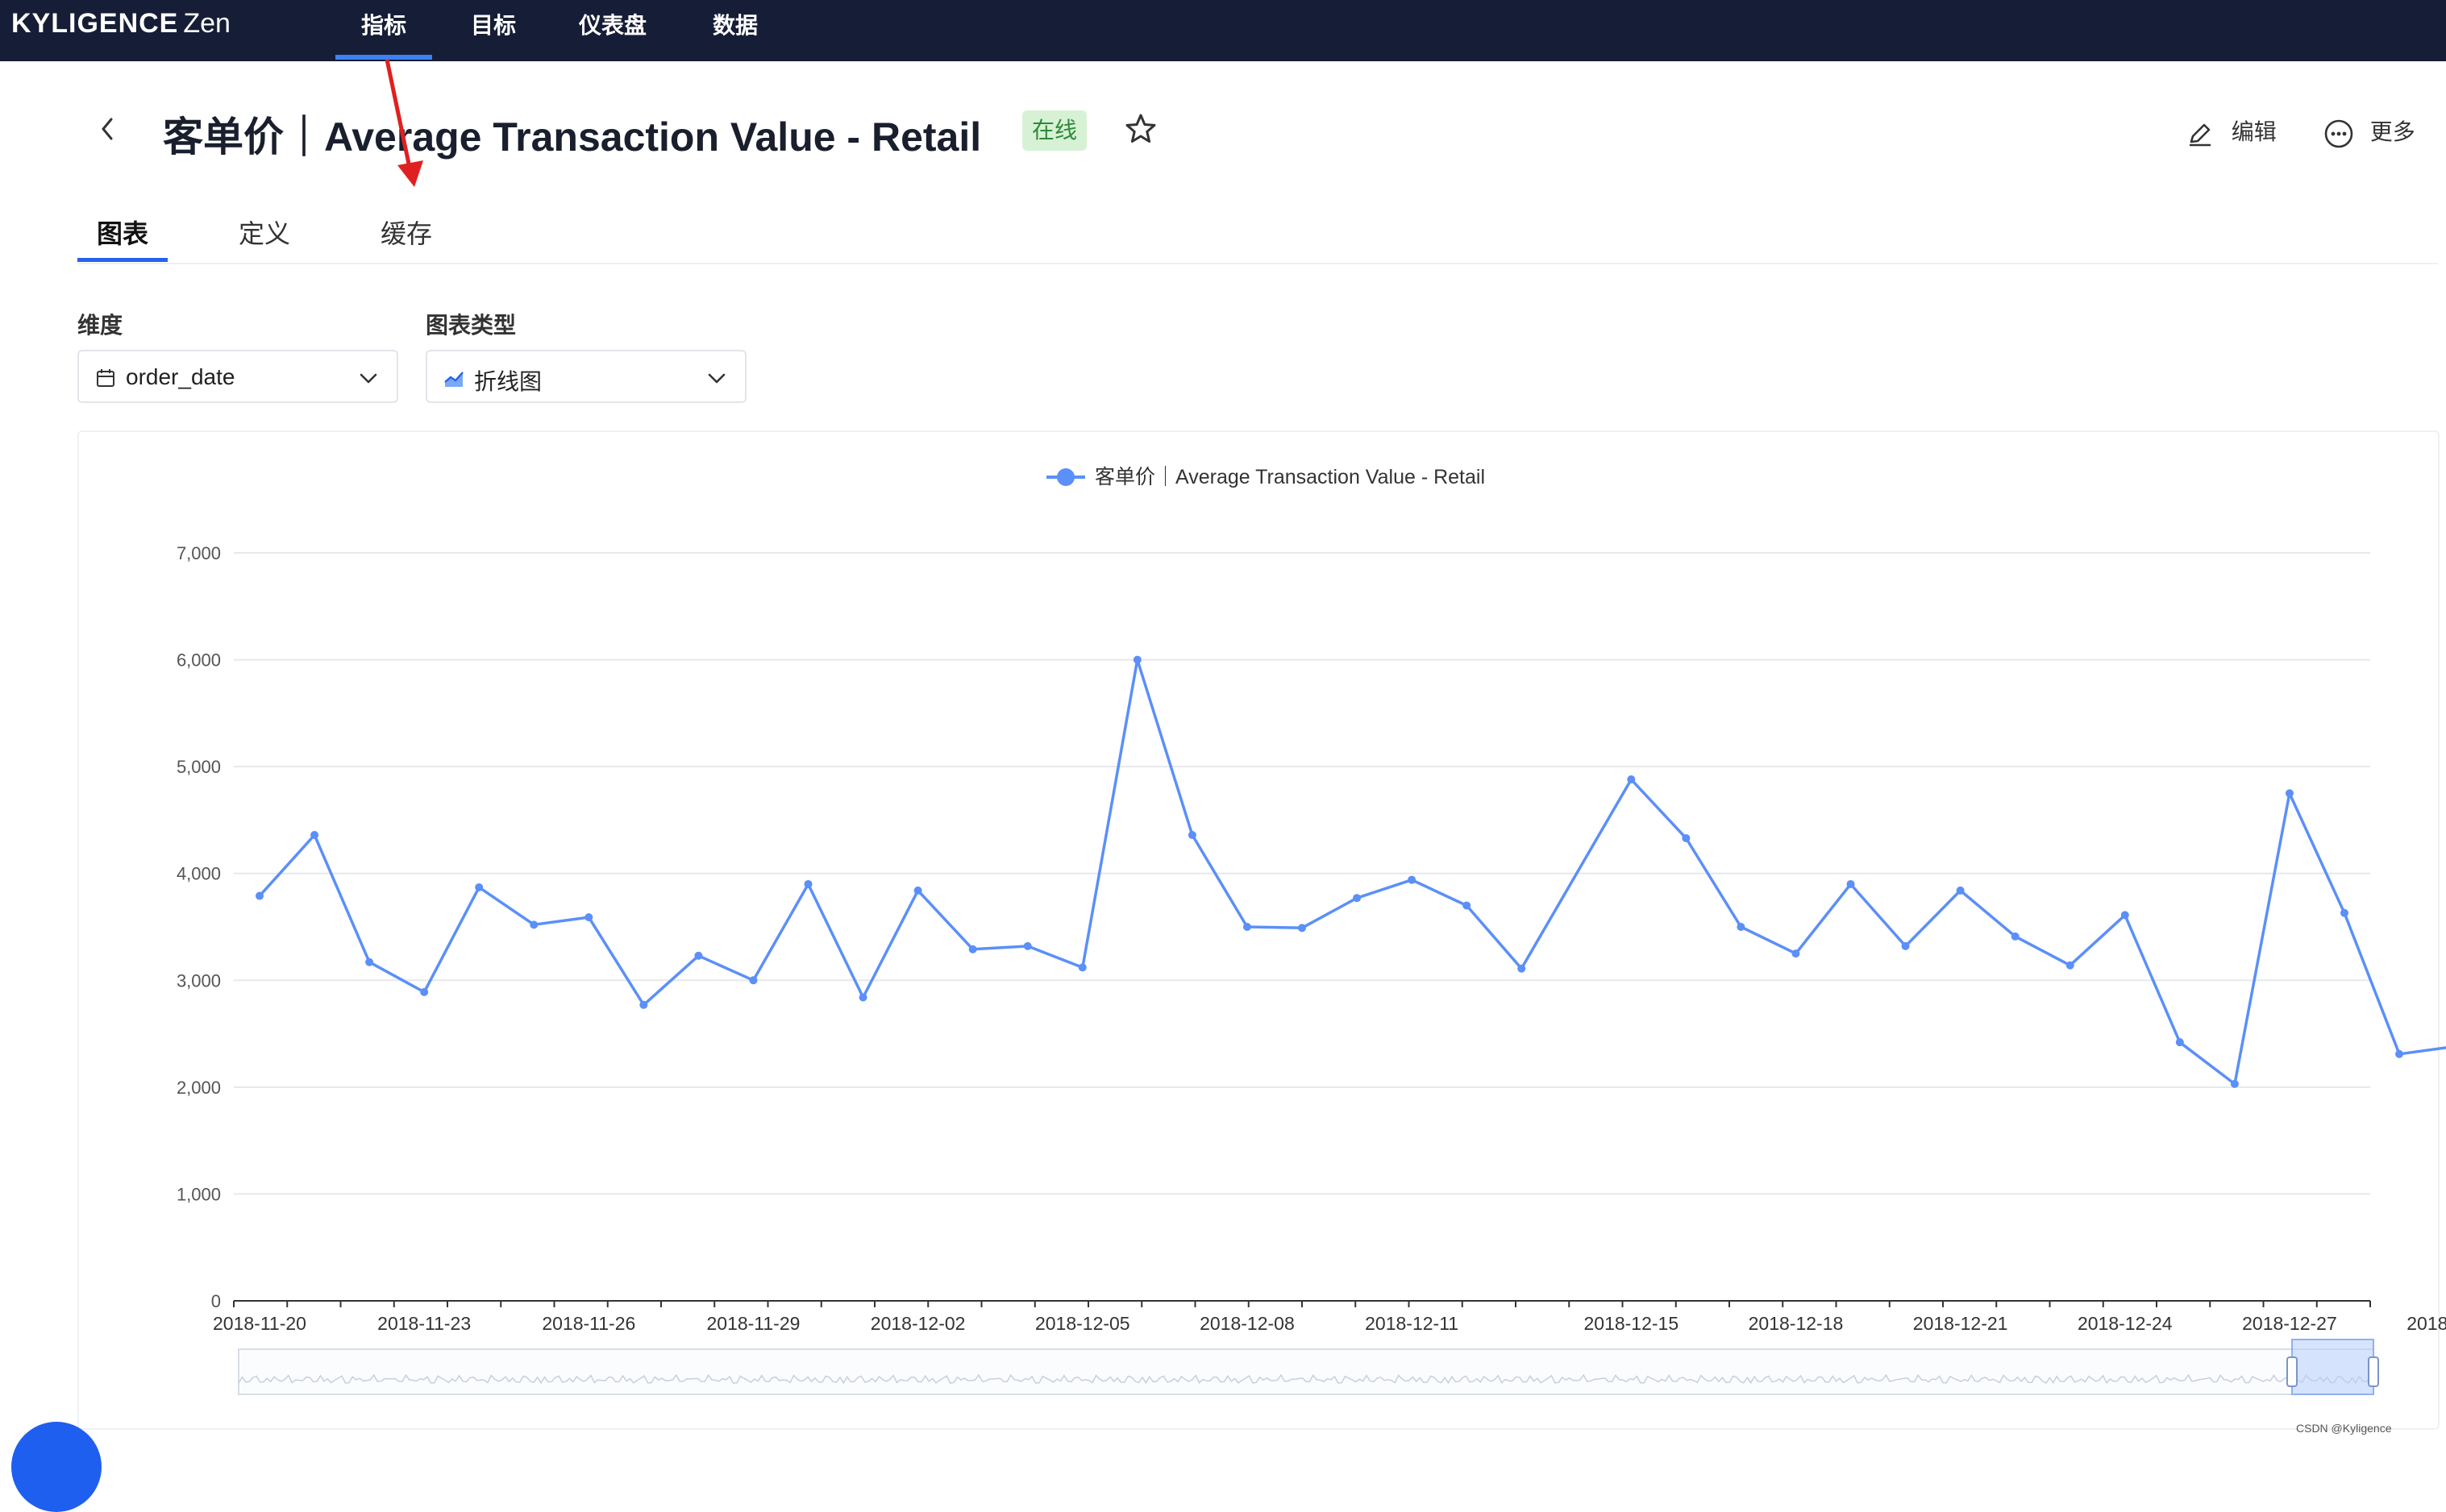 This screenshot has width=2446, height=1512. I want to click on datazoom-handle-left, so click(2292, 1371).